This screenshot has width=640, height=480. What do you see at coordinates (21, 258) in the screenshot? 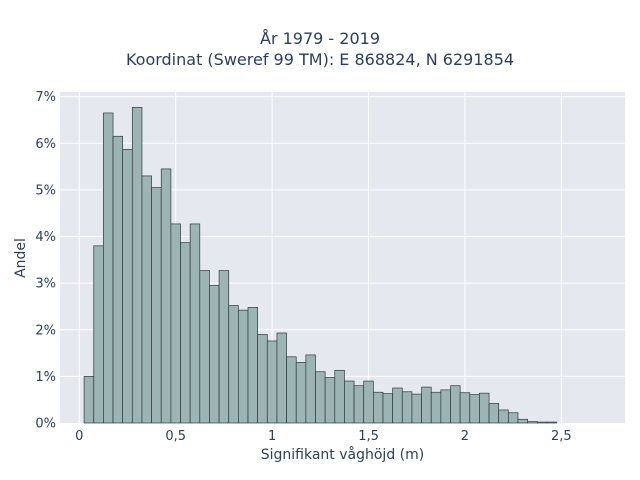
I see `y-axis-title: Andel` at bounding box center [21, 258].